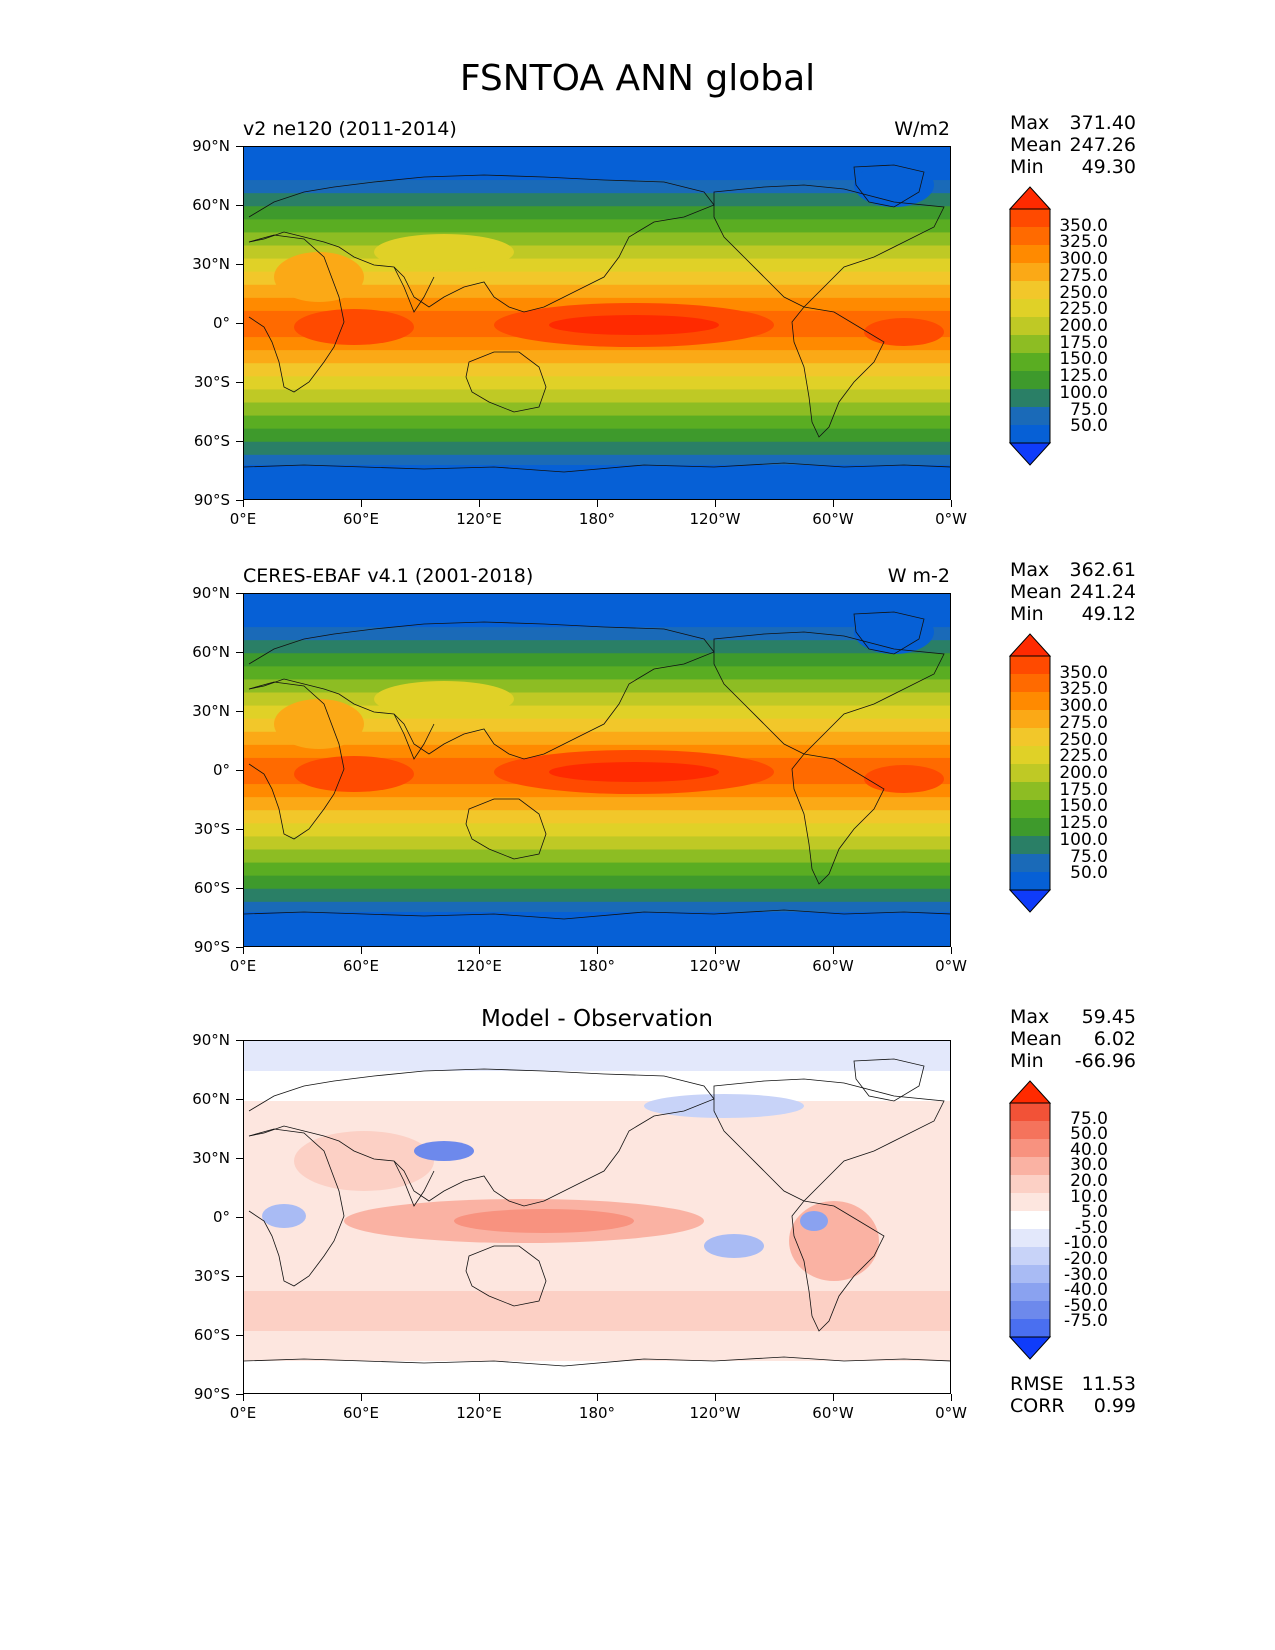 The image size is (1275, 1650). What do you see at coordinates (1102, 570) in the screenshot?
I see `stat-value: 362.61` at bounding box center [1102, 570].